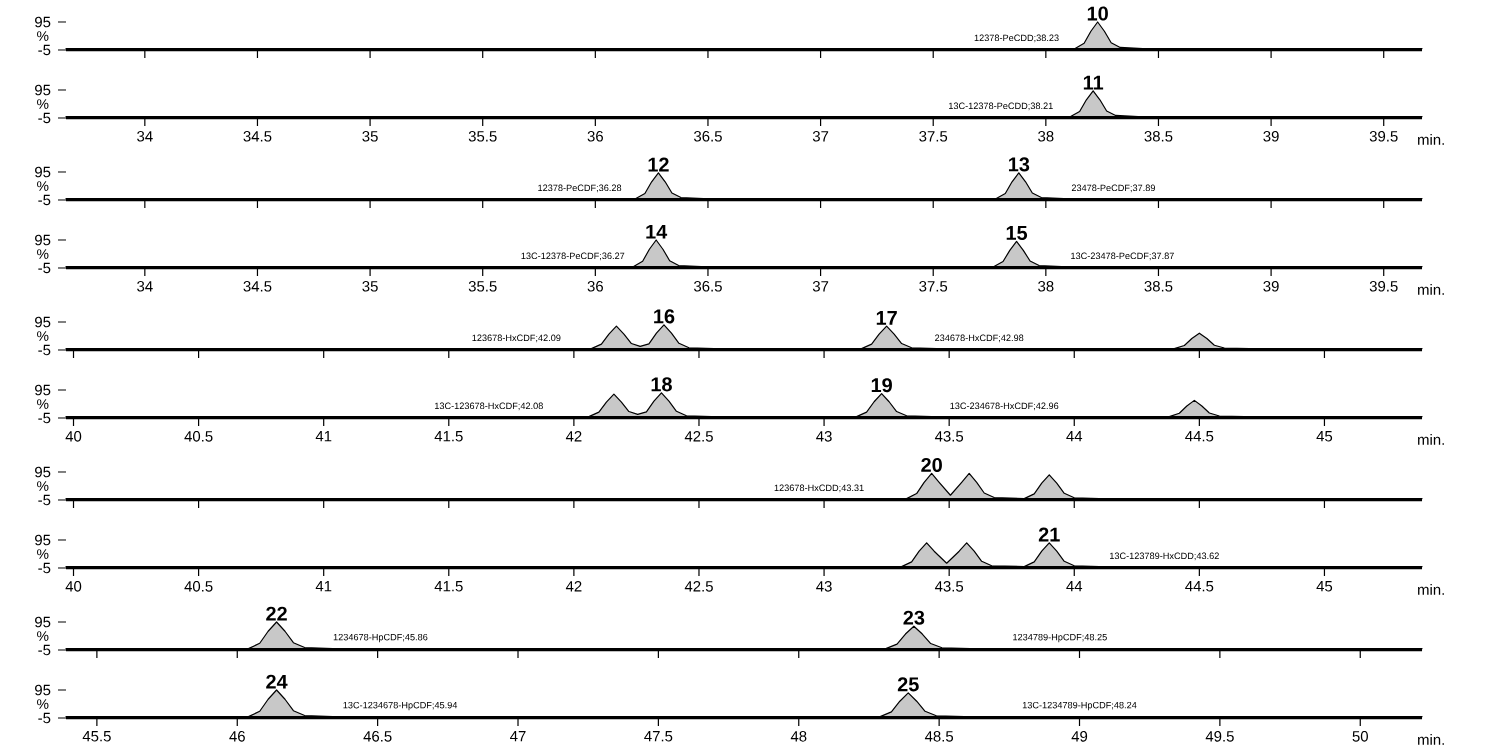 The height and width of the screenshot is (750, 1500). I want to click on annotation: 11, so click(1093, 82).